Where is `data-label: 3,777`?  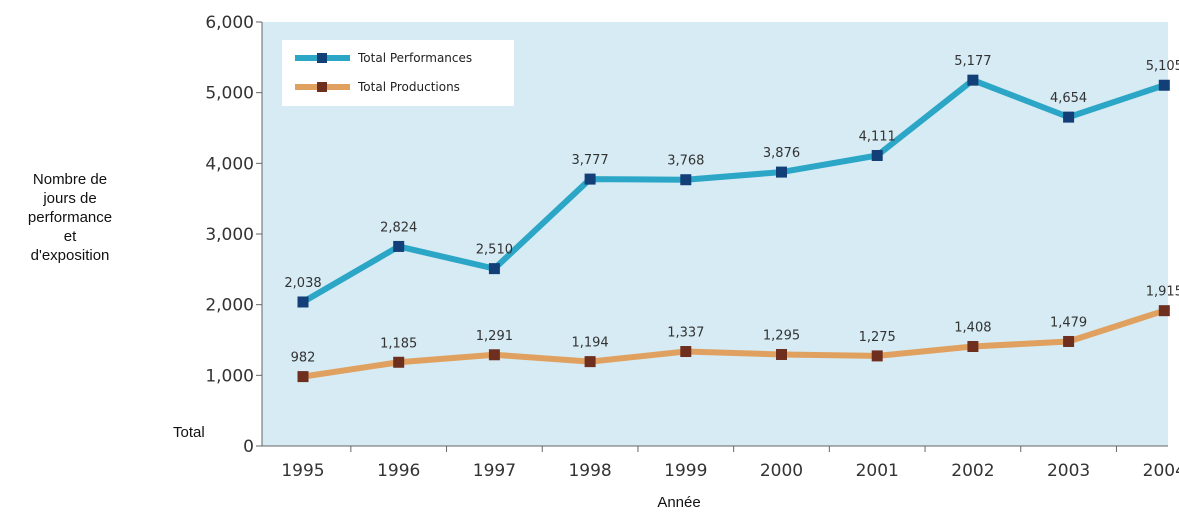 data-label: 3,777 is located at coordinates (589, 160).